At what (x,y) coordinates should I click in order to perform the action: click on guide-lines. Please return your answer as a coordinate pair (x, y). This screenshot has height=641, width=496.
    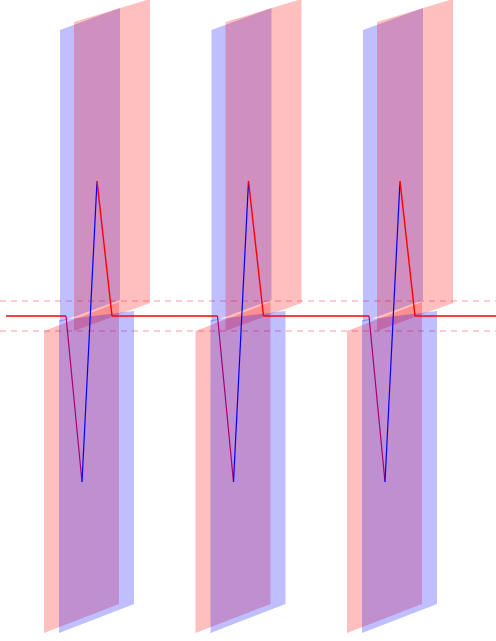
    Looking at the image, I should click on (248, 316).